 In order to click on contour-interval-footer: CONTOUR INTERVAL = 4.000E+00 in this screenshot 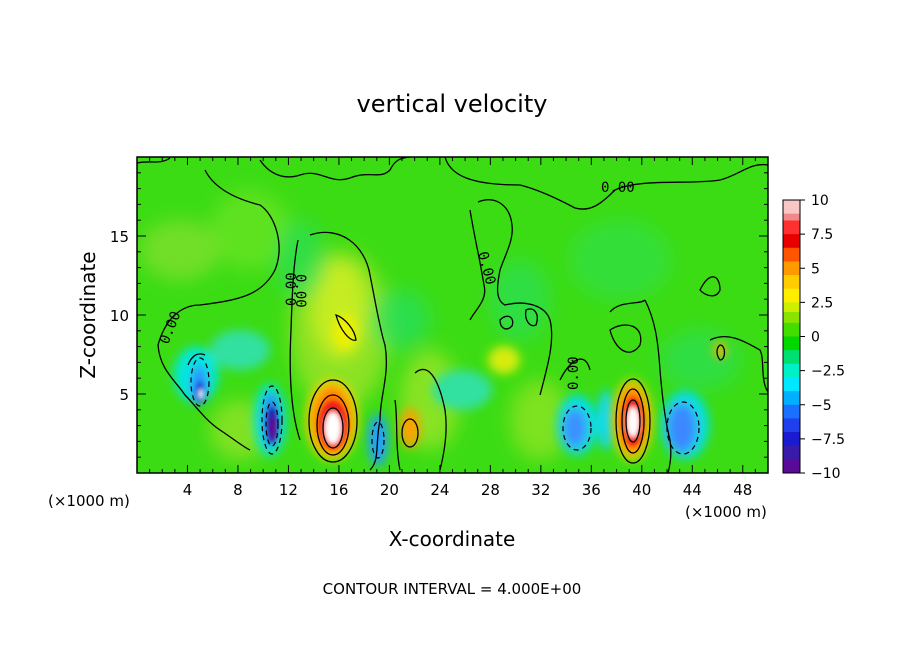, I will do `click(452, 589)`.